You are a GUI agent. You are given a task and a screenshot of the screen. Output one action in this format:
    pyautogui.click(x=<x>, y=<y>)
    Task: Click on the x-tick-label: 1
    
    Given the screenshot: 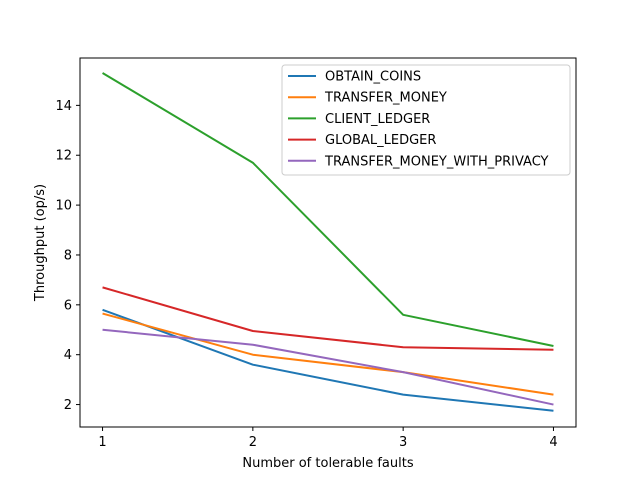 What is the action you would take?
    pyautogui.click(x=102, y=442)
    